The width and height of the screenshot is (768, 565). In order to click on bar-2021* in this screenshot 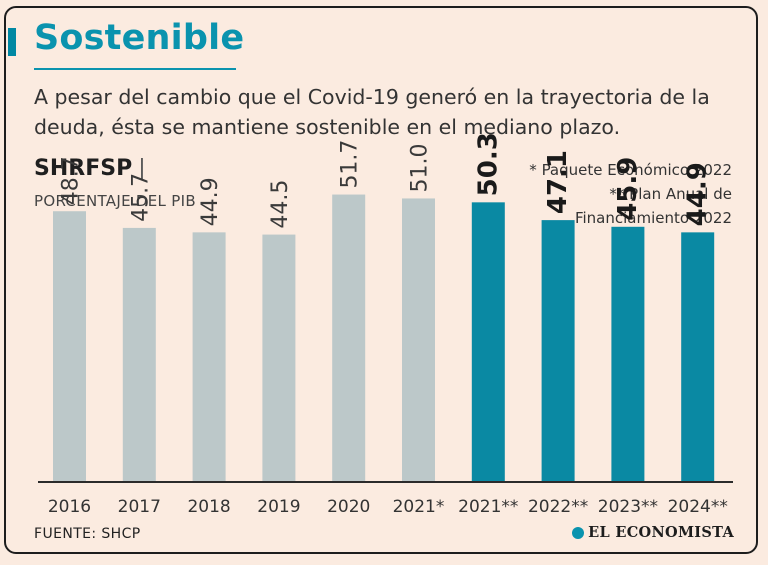, I will do `click(418, 340)`.